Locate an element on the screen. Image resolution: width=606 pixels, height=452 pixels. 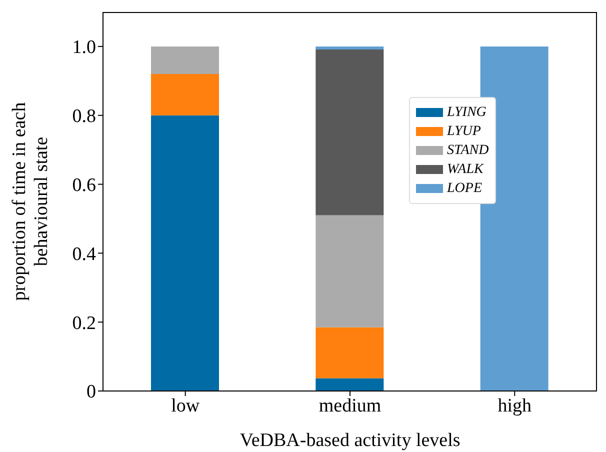
legend-label: WALK is located at coordinates (465, 170).